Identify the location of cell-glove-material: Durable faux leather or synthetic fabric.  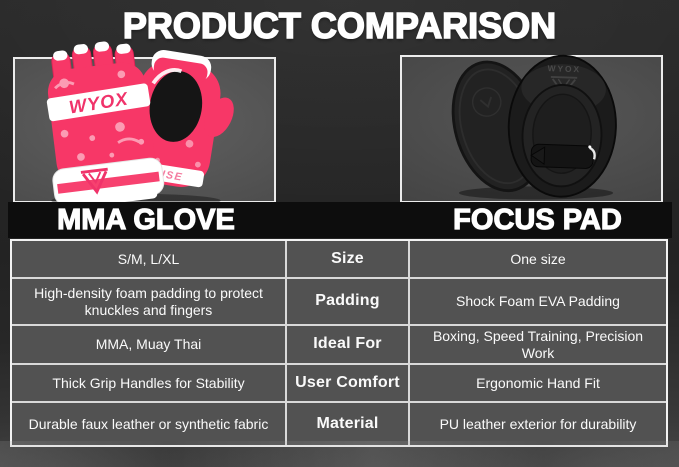
(148, 424).